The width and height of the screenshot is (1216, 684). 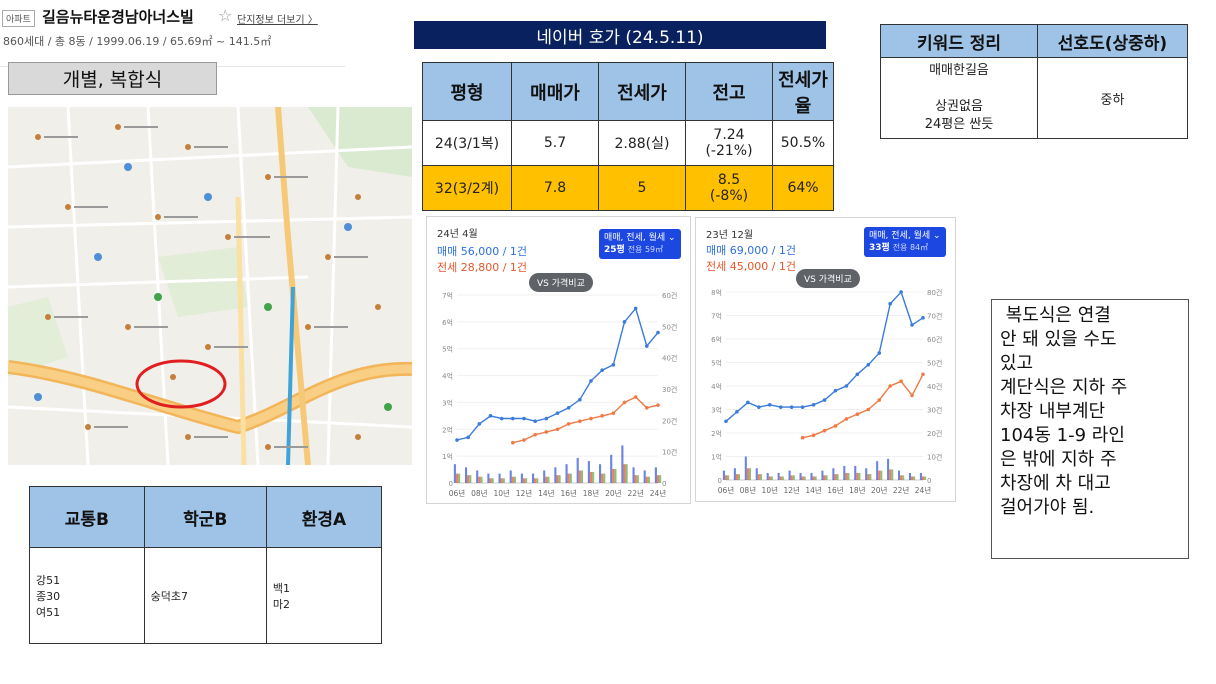 I want to click on previous-high-cell: 8.5 (-8%), so click(x=729, y=188).